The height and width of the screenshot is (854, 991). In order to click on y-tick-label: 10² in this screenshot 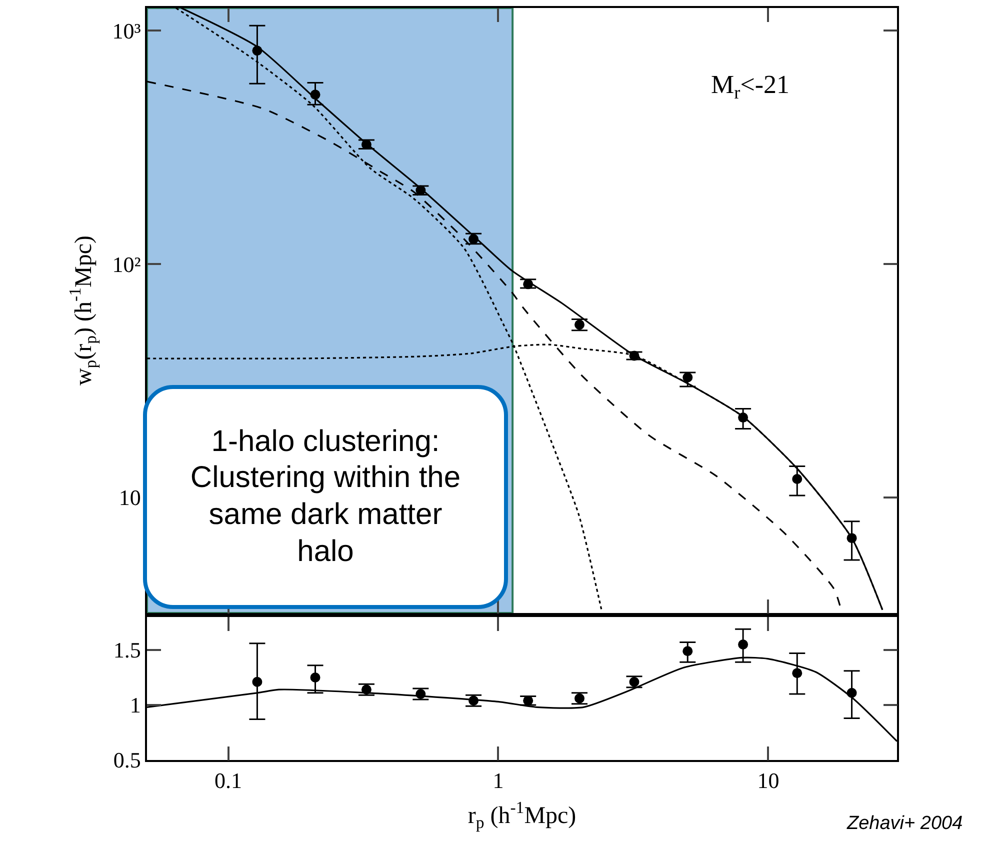, I will do `click(127, 264)`.